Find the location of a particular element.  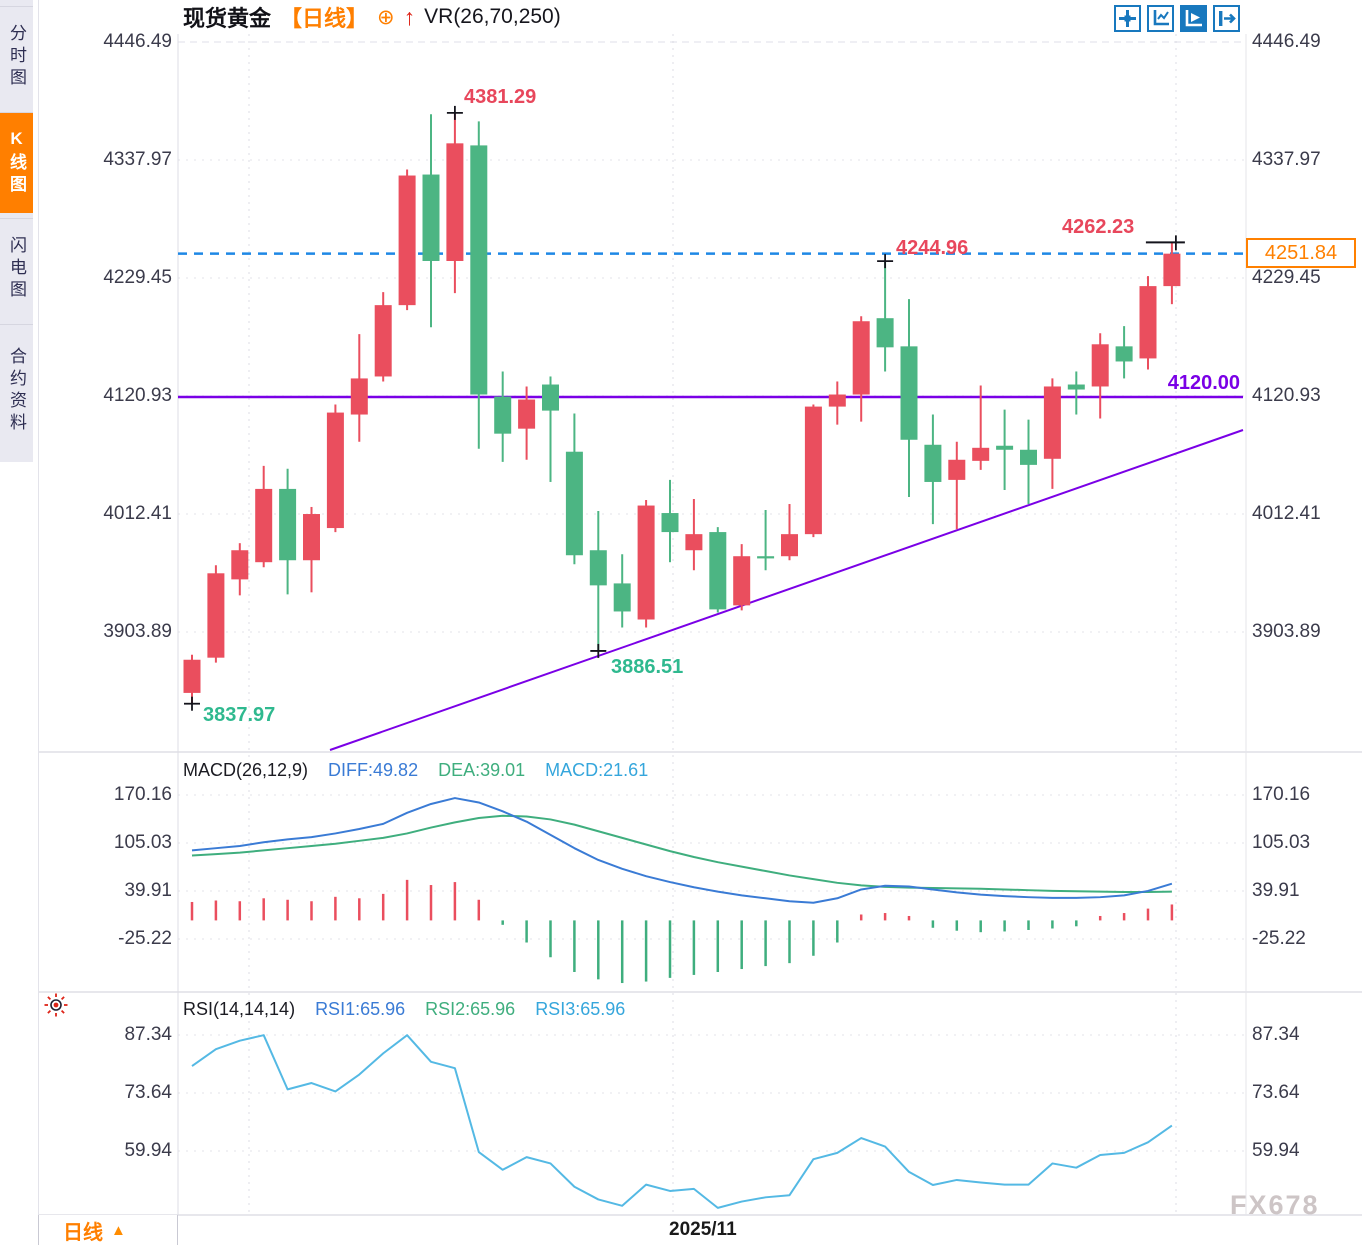

sidebar: 分时图 K线图闪电图合约资料 is located at coordinates (16, 231).